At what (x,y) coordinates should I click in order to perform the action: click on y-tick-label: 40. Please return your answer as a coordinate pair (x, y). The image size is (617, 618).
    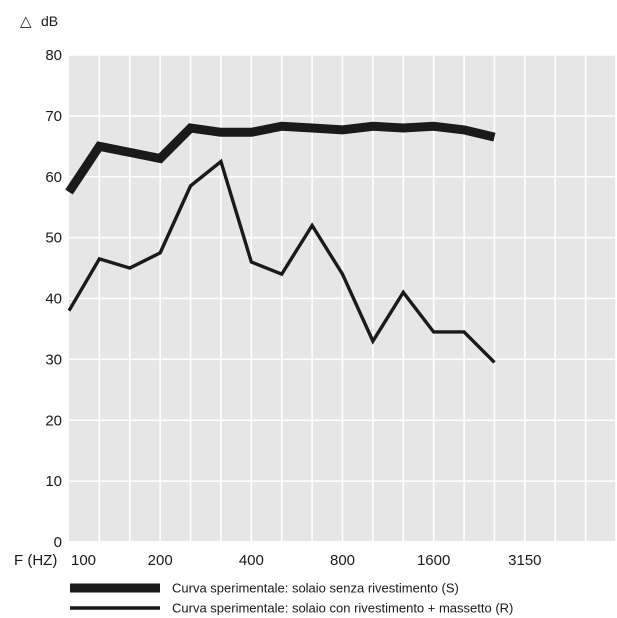
    Looking at the image, I should click on (53, 299).